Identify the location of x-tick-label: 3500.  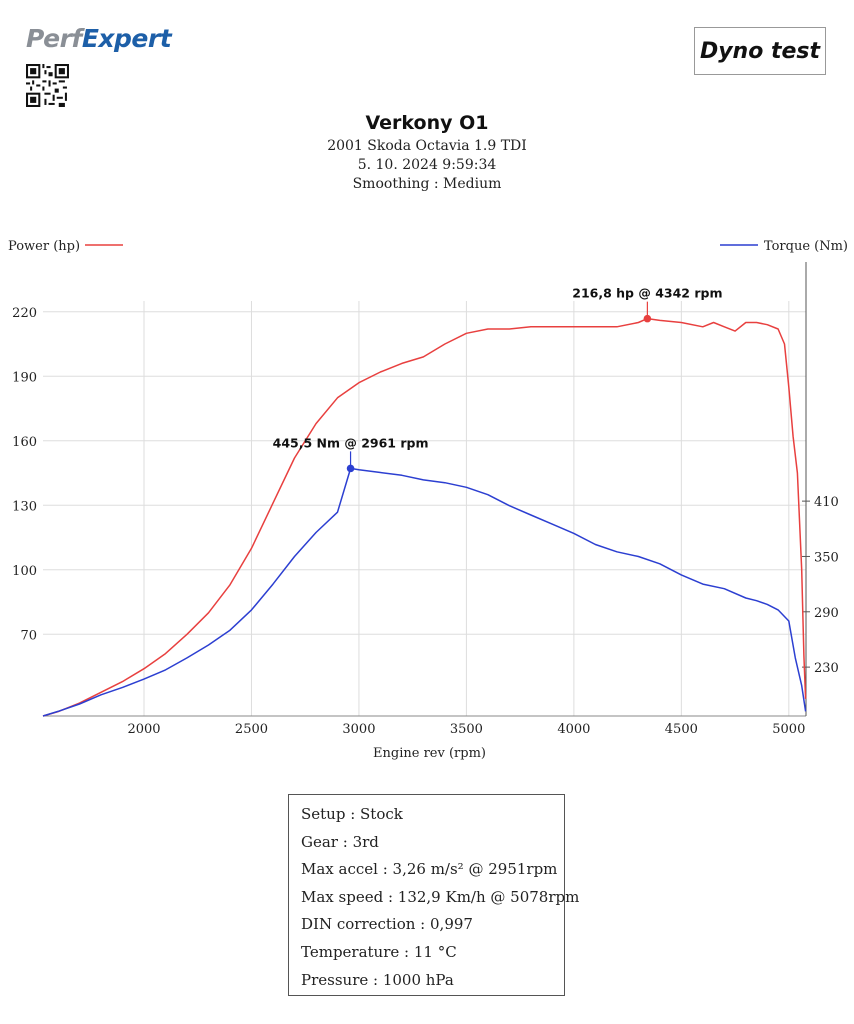
(466, 729).